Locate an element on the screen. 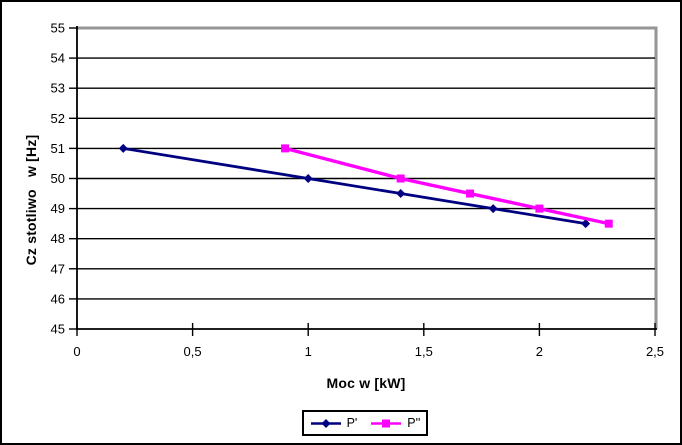  x-tick-label: 2 is located at coordinates (539, 351).